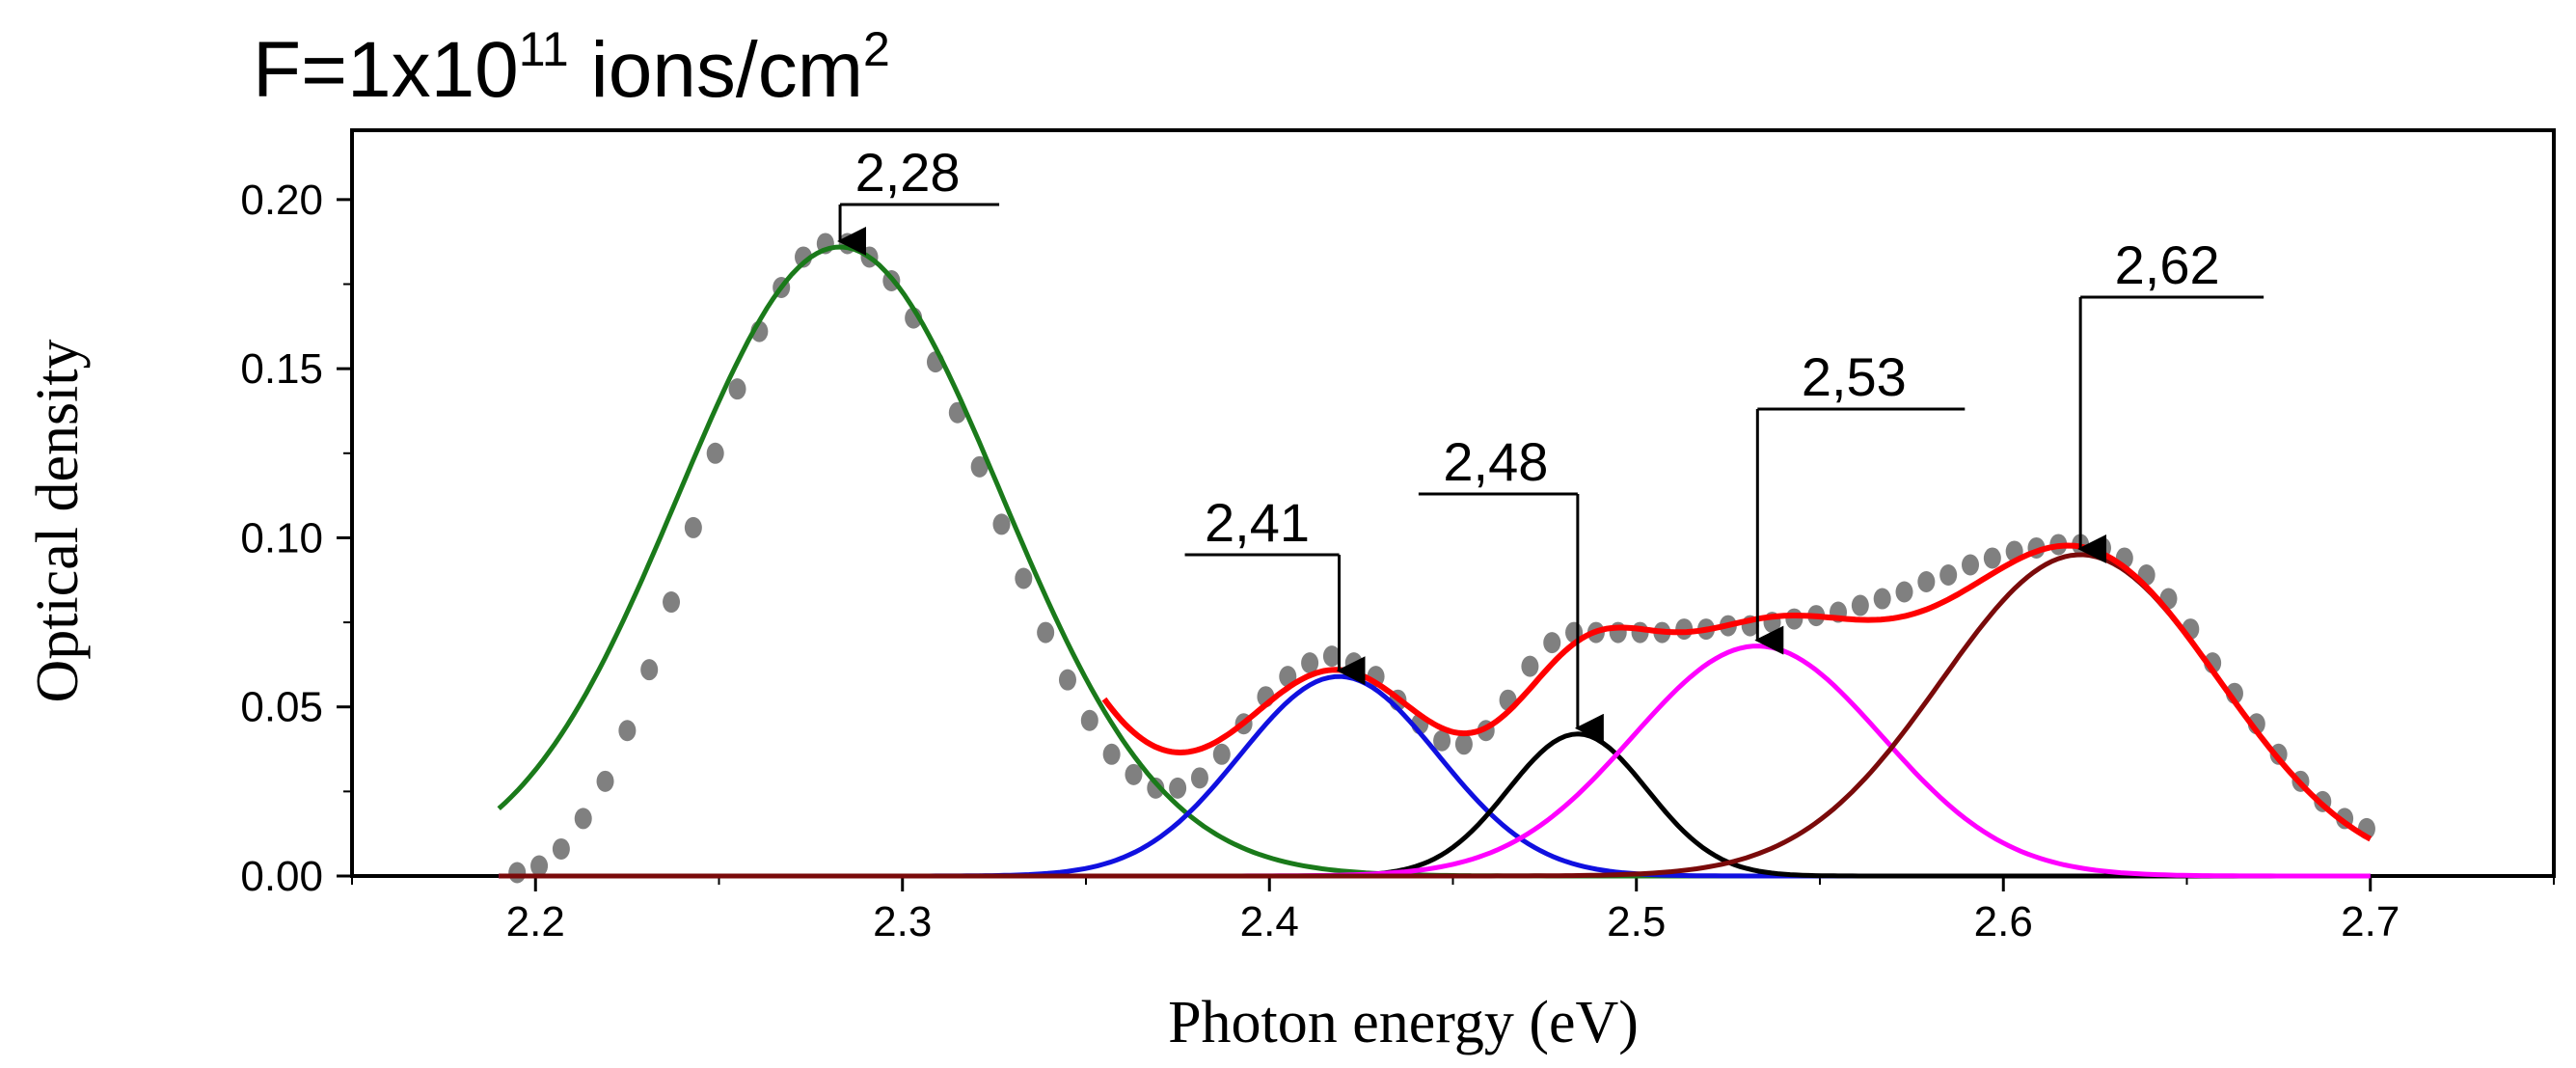  What do you see at coordinates (908, 172) in the screenshot?
I see `annotation-label: 2,28` at bounding box center [908, 172].